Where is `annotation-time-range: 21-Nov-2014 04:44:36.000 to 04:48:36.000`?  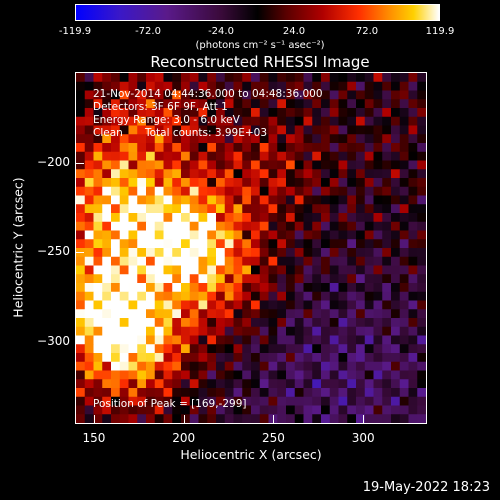 annotation-time-range: 21-Nov-2014 04:44:36.000 to 04:48:36.000 is located at coordinates (208, 94).